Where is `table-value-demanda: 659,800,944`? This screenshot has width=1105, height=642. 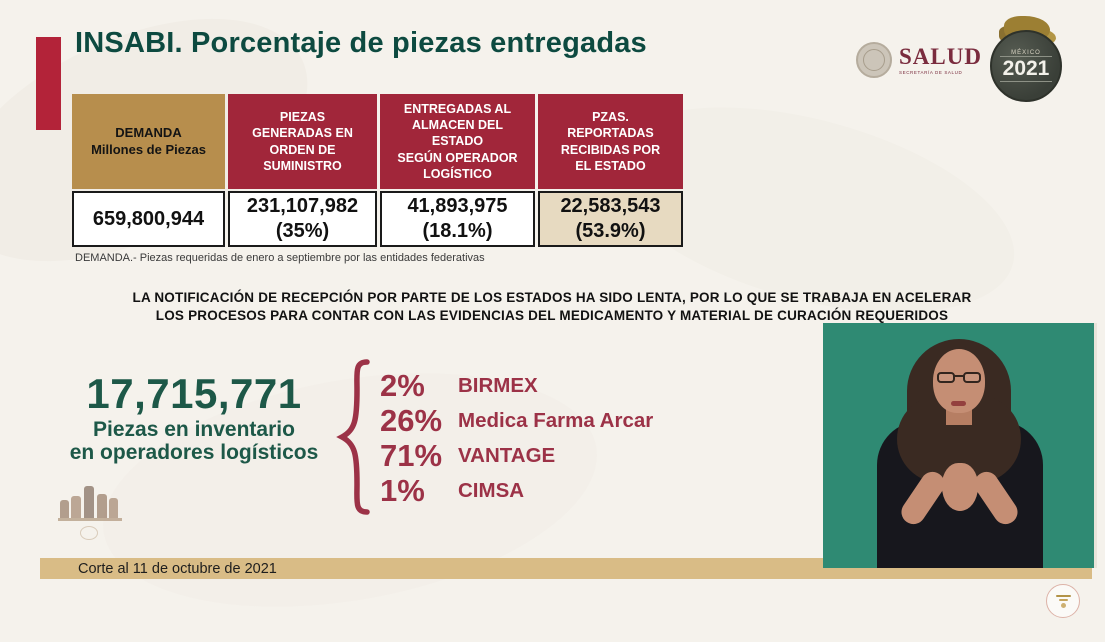 table-value-demanda: 659,800,944 is located at coordinates (148, 219).